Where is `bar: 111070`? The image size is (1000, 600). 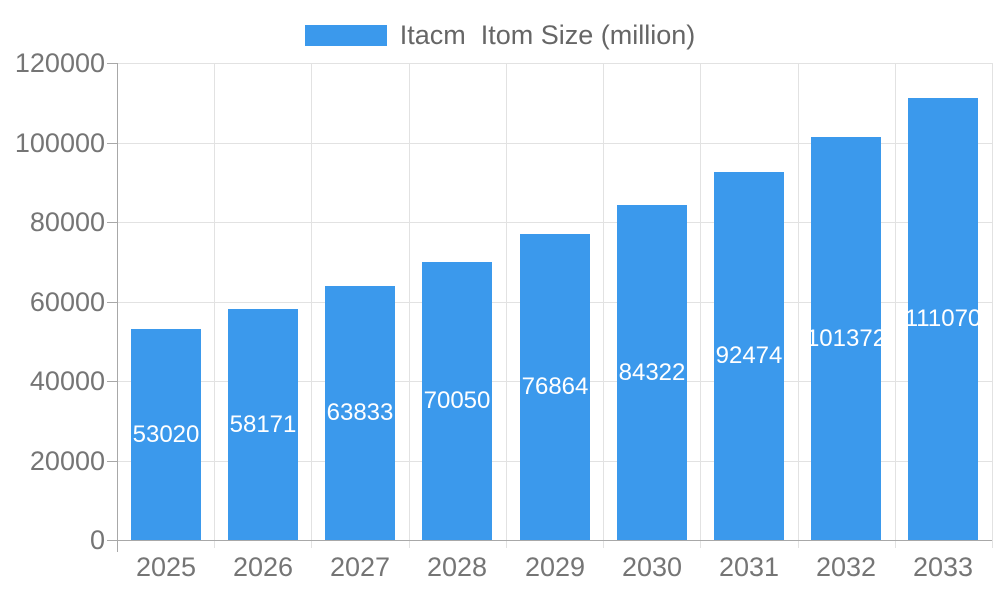
bar: 111070 is located at coordinates (943, 319).